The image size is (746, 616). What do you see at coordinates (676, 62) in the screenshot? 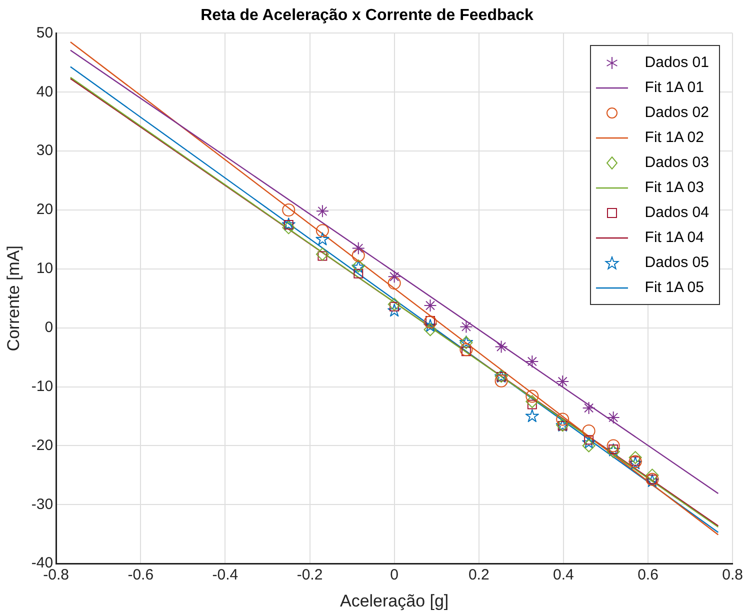
I see `legend-label: Dados 01` at bounding box center [676, 62].